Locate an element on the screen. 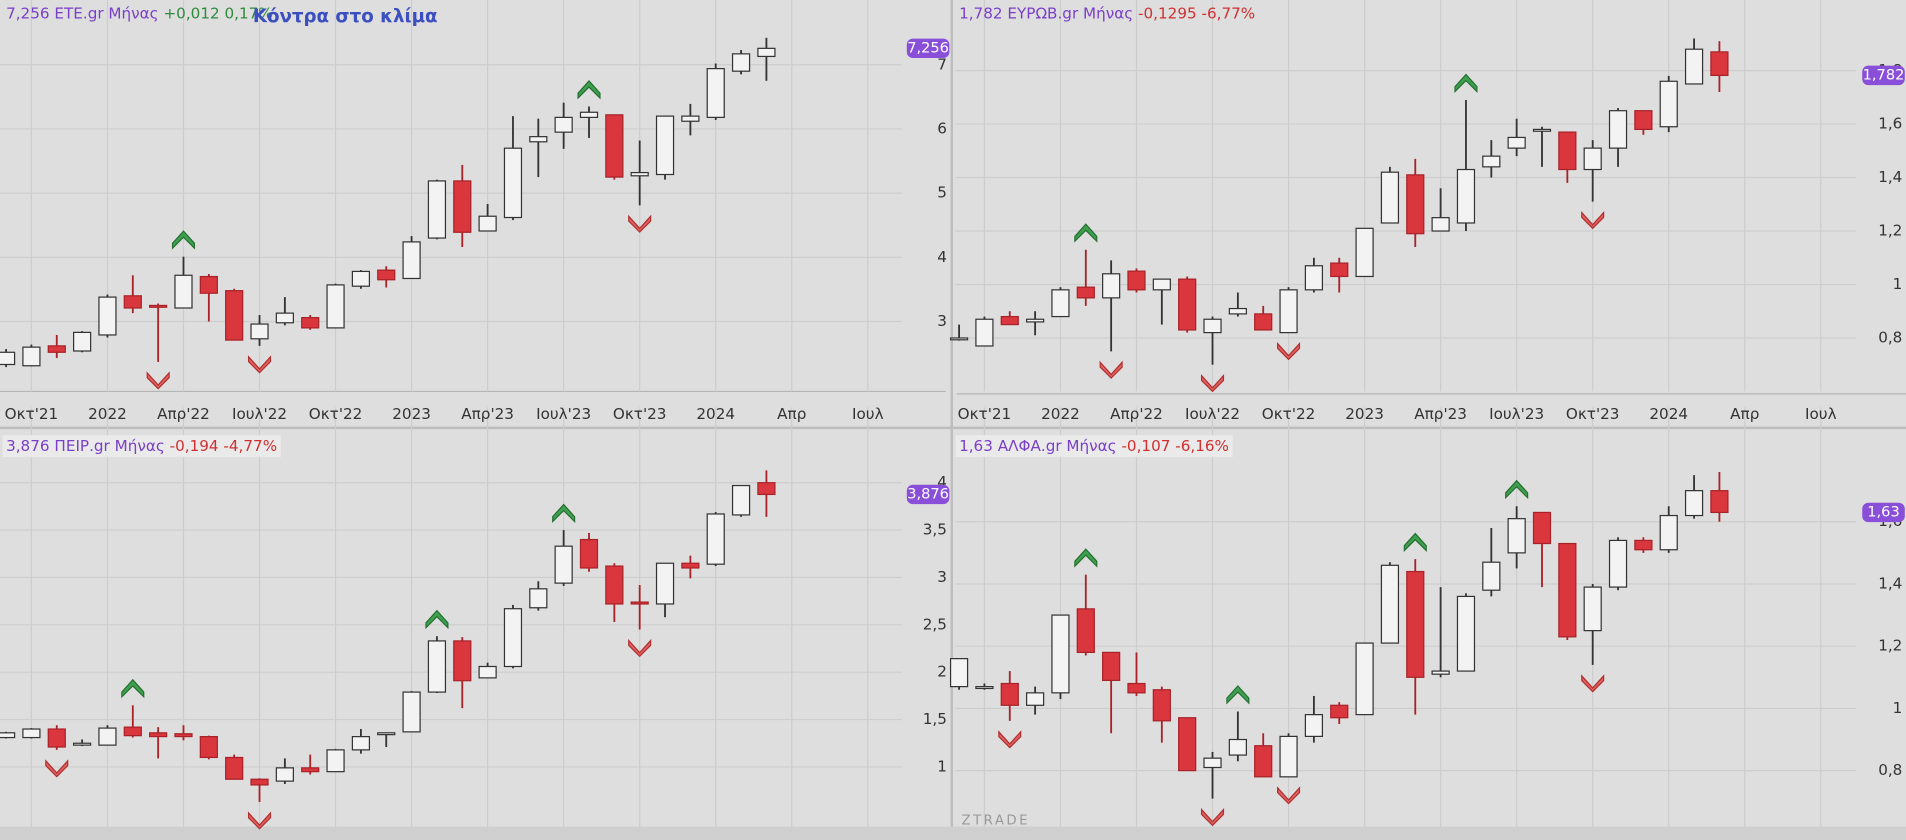  price: 1,63 is located at coordinates (976, 446).